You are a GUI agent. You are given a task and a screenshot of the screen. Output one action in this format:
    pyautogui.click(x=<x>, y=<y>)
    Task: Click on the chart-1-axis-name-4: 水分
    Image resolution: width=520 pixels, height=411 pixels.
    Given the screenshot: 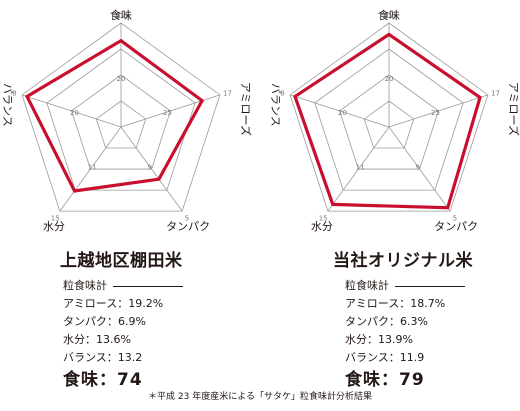 What is the action you would take?
    pyautogui.click(x=54, y=226)
    